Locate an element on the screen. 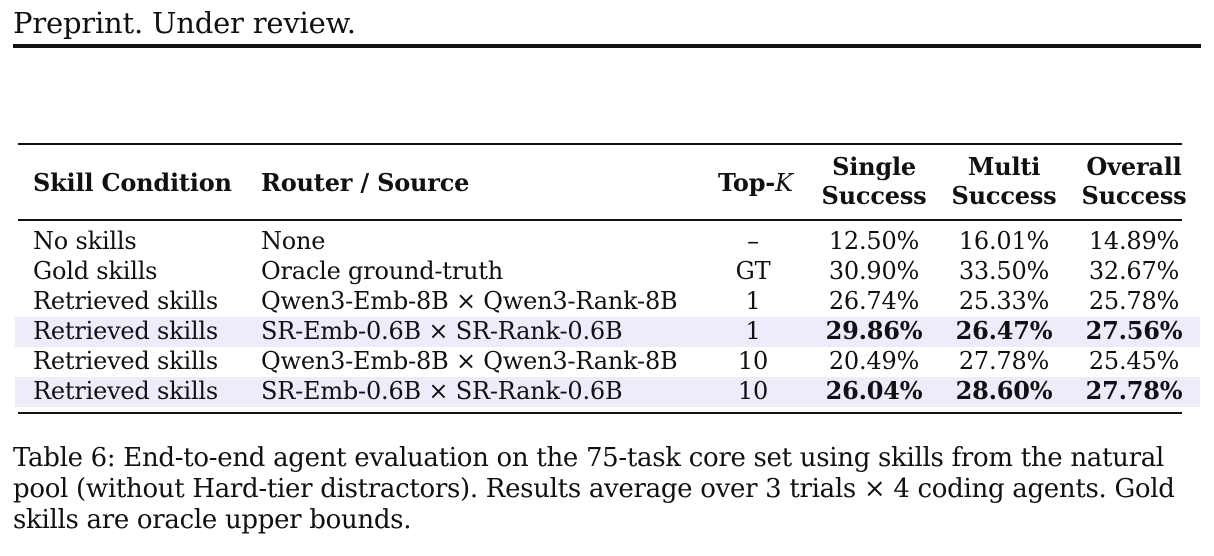 This screenshot has width=1214, height=556. cell-single: 26.74% is located at coordinates (874, 301).